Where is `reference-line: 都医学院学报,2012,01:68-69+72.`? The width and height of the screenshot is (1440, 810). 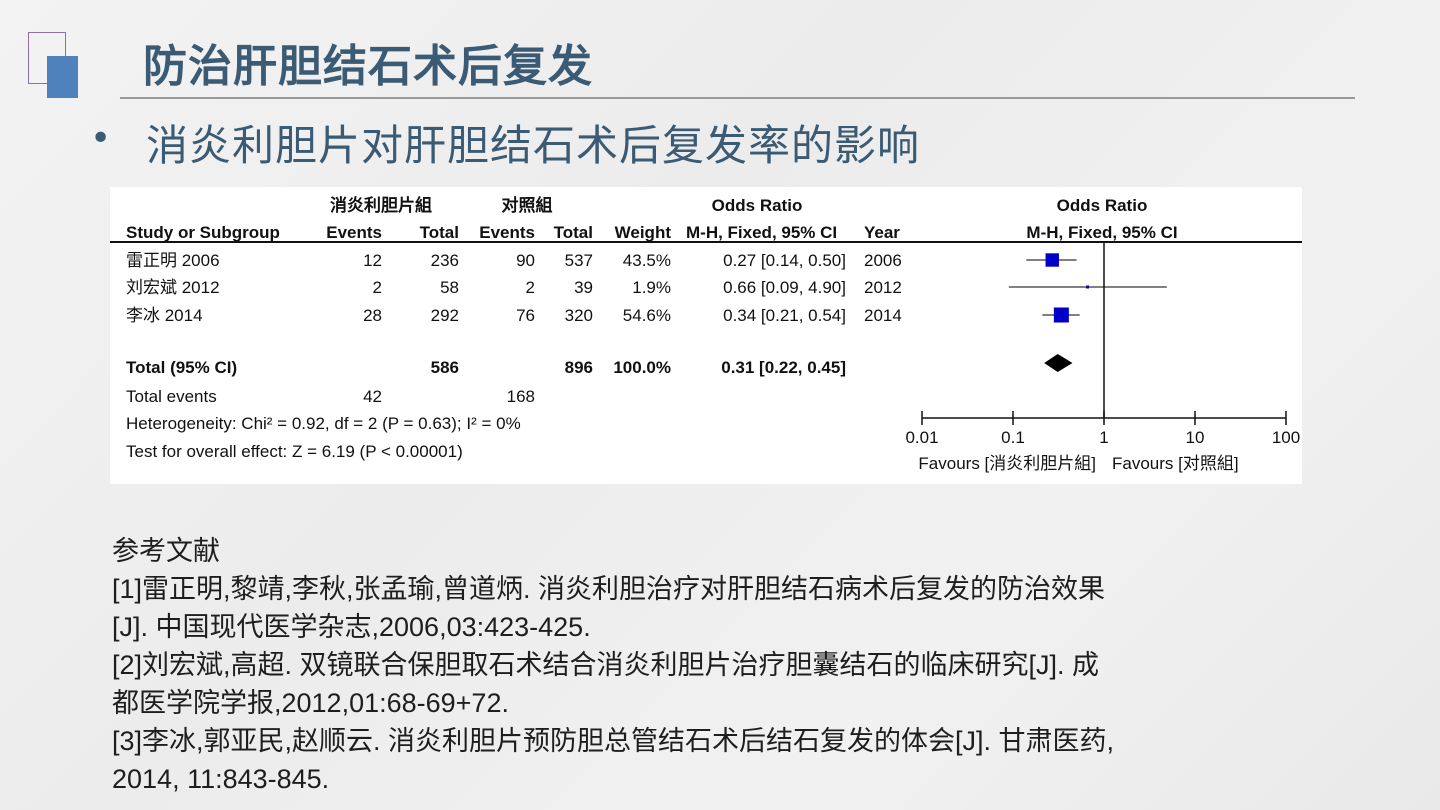 reference-line: 都医学院学报,2012,01:68-69+72. is located at coordinates (310, 703).